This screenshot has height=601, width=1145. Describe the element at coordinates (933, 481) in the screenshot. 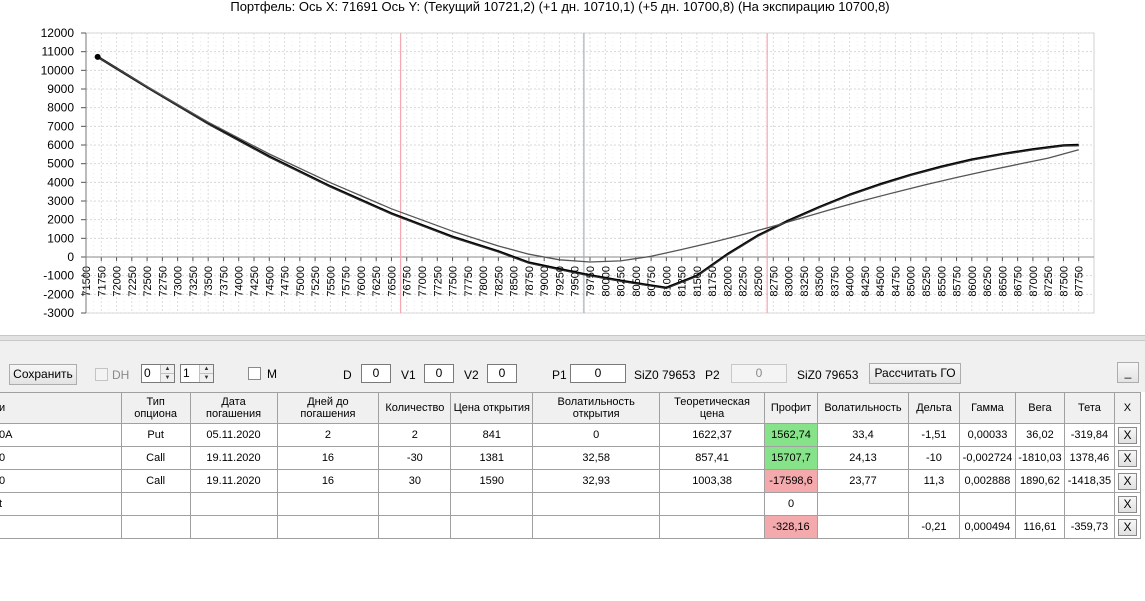

I see `cell-delta: 11,3` at that location.